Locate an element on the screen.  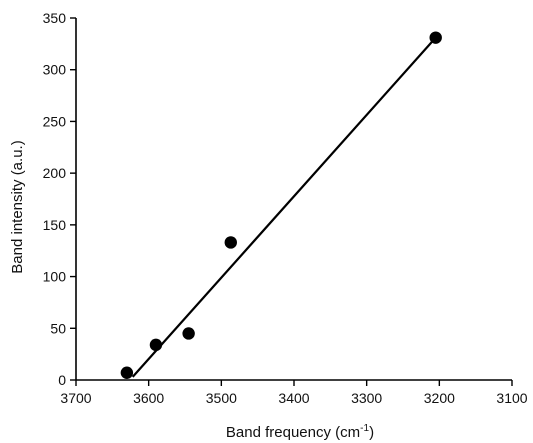
x-tick-label: 3100 is located at coordinates (511, 398).